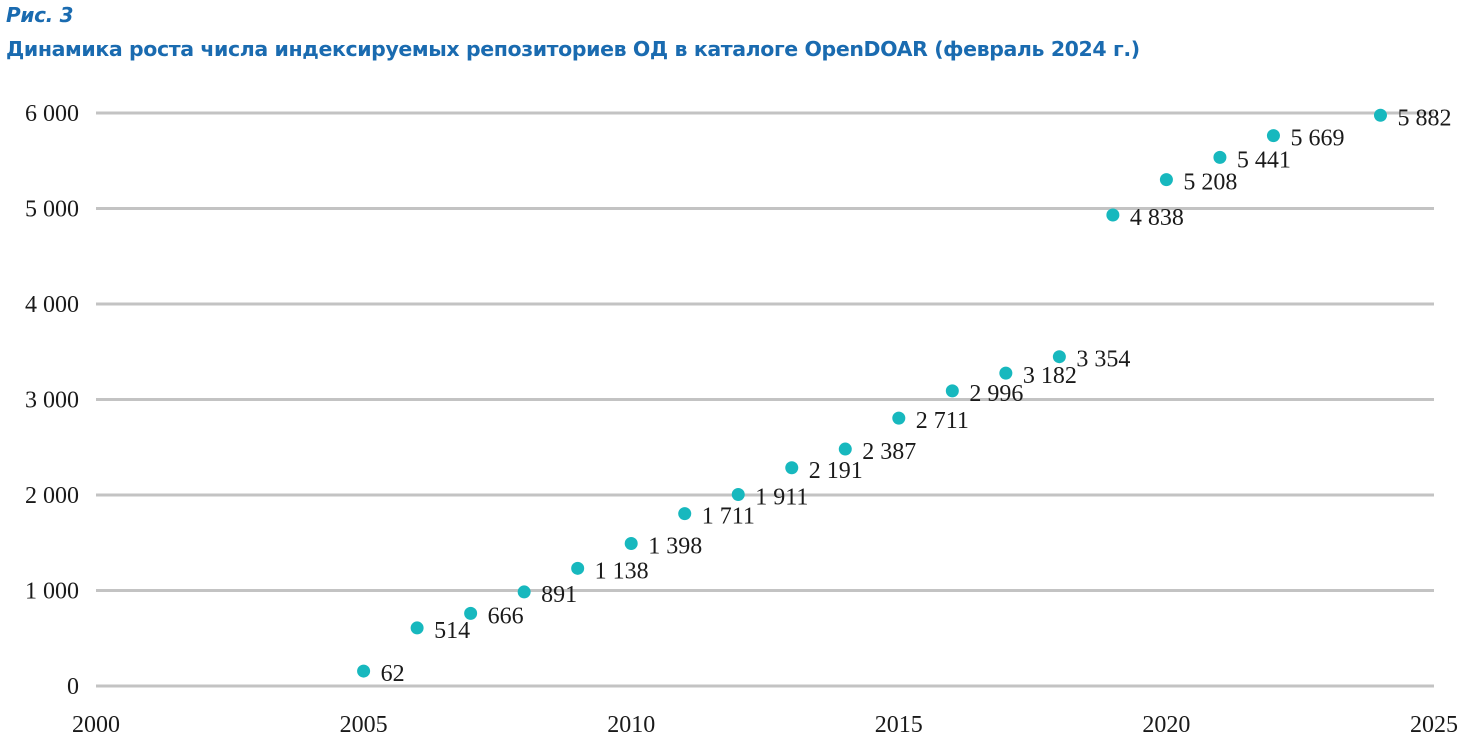  I want to click on y-tick-label: 3 000, so click(52, 401).